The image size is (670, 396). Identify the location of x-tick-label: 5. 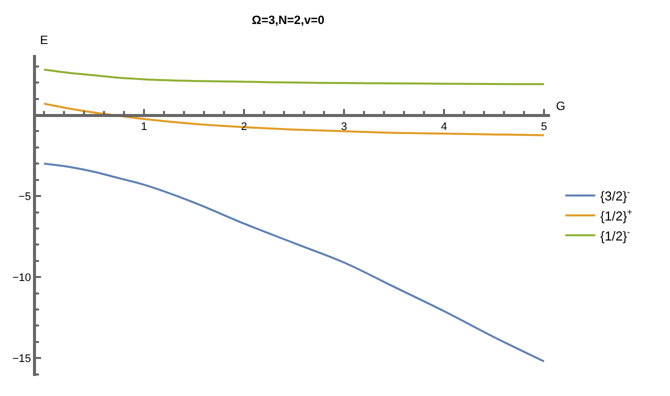
(544, 126).